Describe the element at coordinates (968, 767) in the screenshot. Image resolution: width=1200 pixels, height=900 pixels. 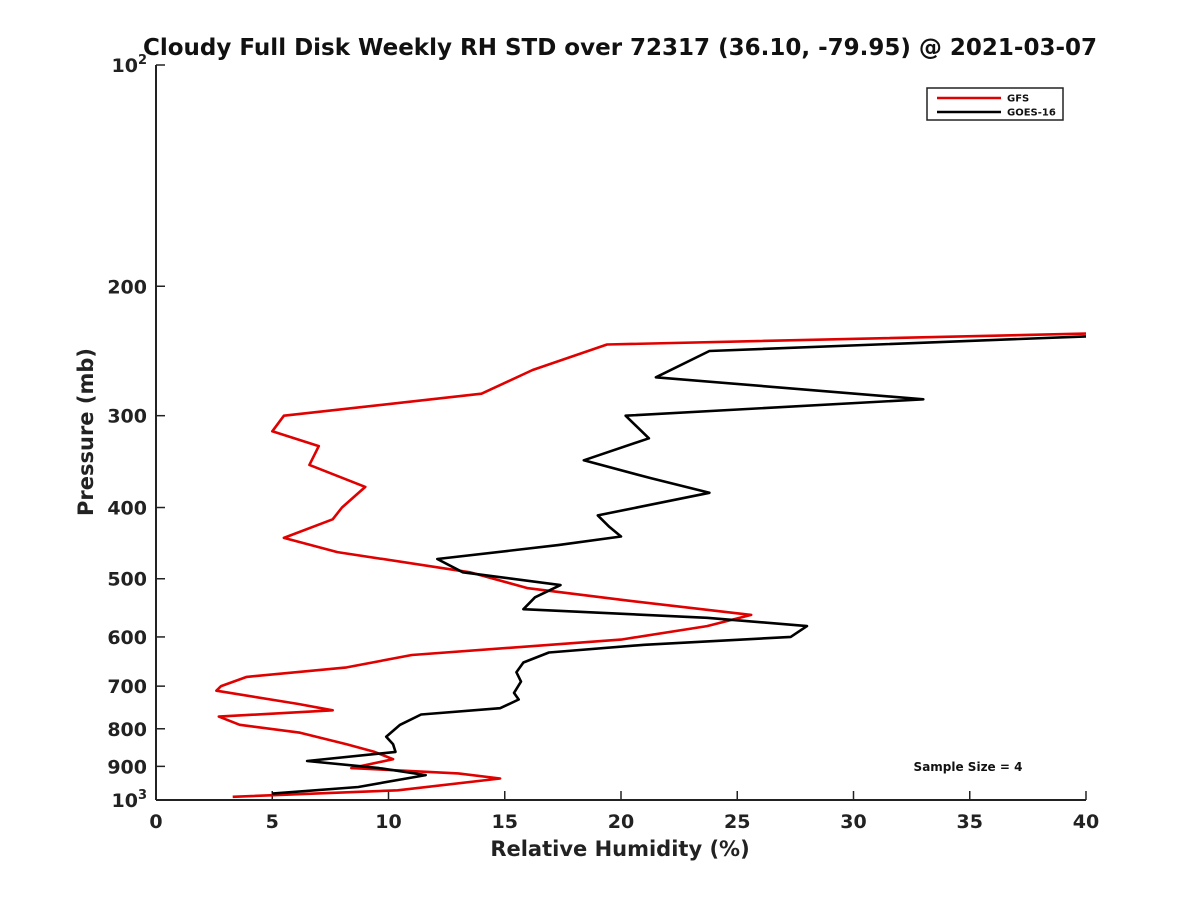
I see `sample-size-annotation: Sample Size = 4` at that location.